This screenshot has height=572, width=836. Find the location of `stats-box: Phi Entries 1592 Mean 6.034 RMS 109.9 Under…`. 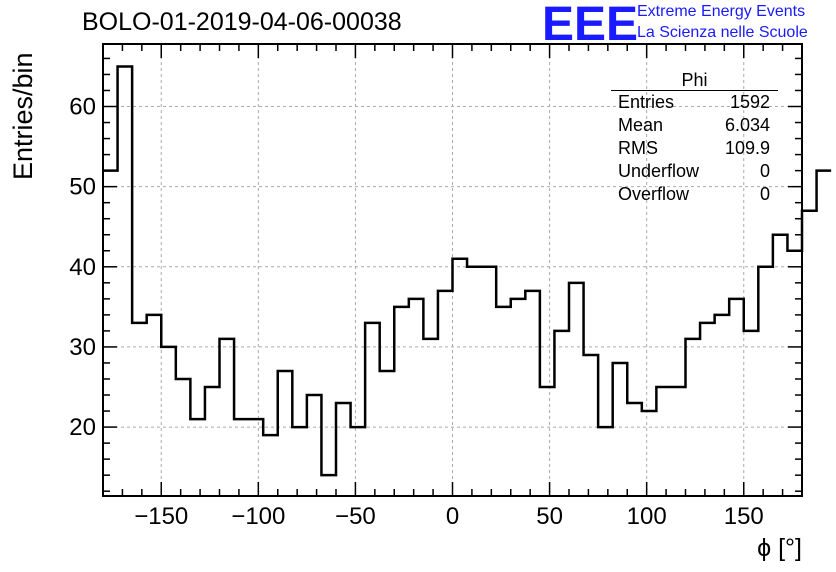

stats-box: Phi Entries 1592 Mean 6.034 RMS 109.9 Under… is located at coordinates (694, 137).